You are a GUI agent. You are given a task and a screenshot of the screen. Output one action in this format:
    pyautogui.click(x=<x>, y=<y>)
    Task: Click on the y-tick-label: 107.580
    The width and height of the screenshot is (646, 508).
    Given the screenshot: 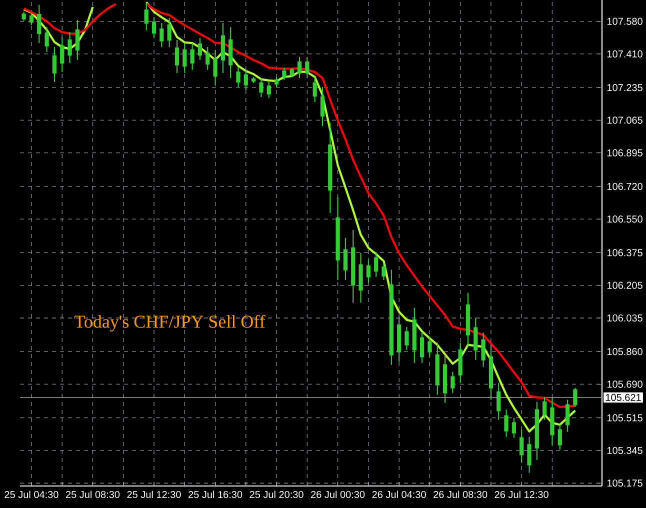 What is the action you would take?
    pyautogui.click(x=624, y=21)
    